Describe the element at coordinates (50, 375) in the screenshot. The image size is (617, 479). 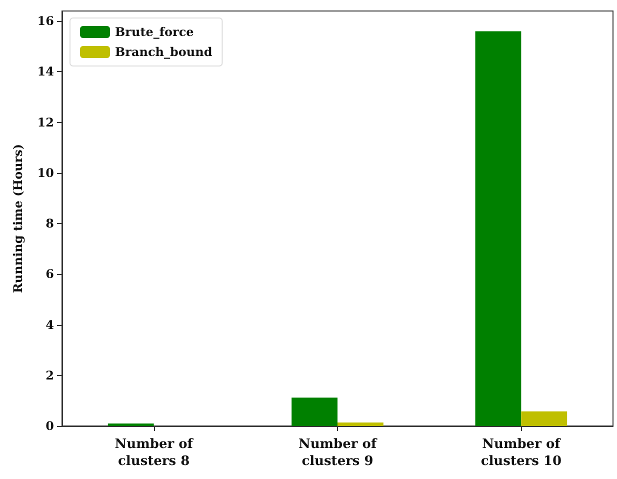
I see `y-tick-label: 2` at that location.